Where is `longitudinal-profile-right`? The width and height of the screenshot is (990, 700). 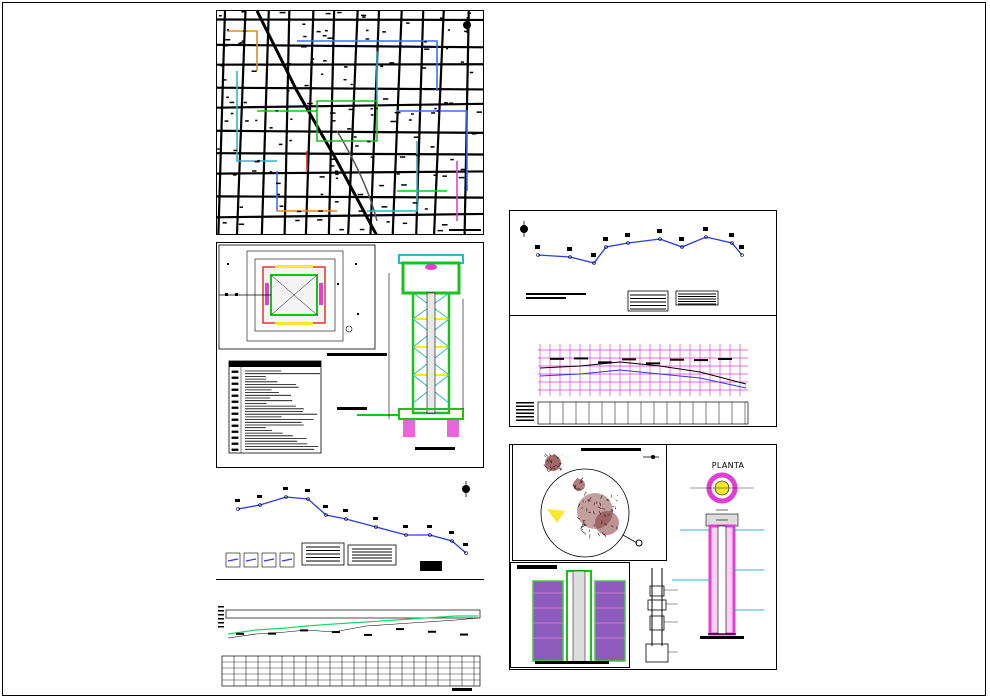
longitudinal-profile-right is located at coordinates (643, 371).